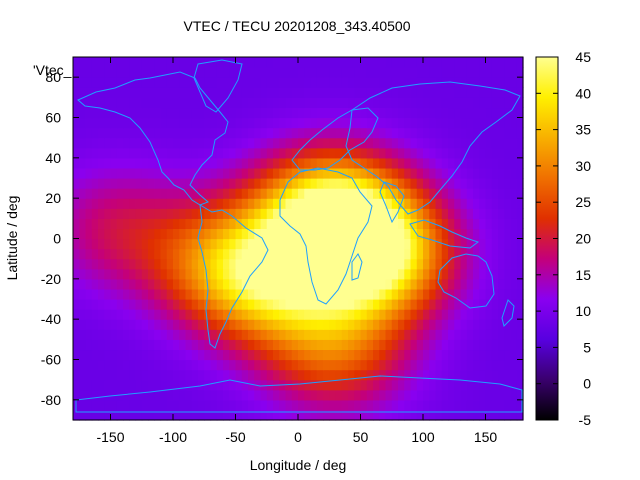 The image size is (640, 480). What do you see at coordinates (326, 236) in the screenshot?
I see `coast-africa` at bounding box center [326, 236].